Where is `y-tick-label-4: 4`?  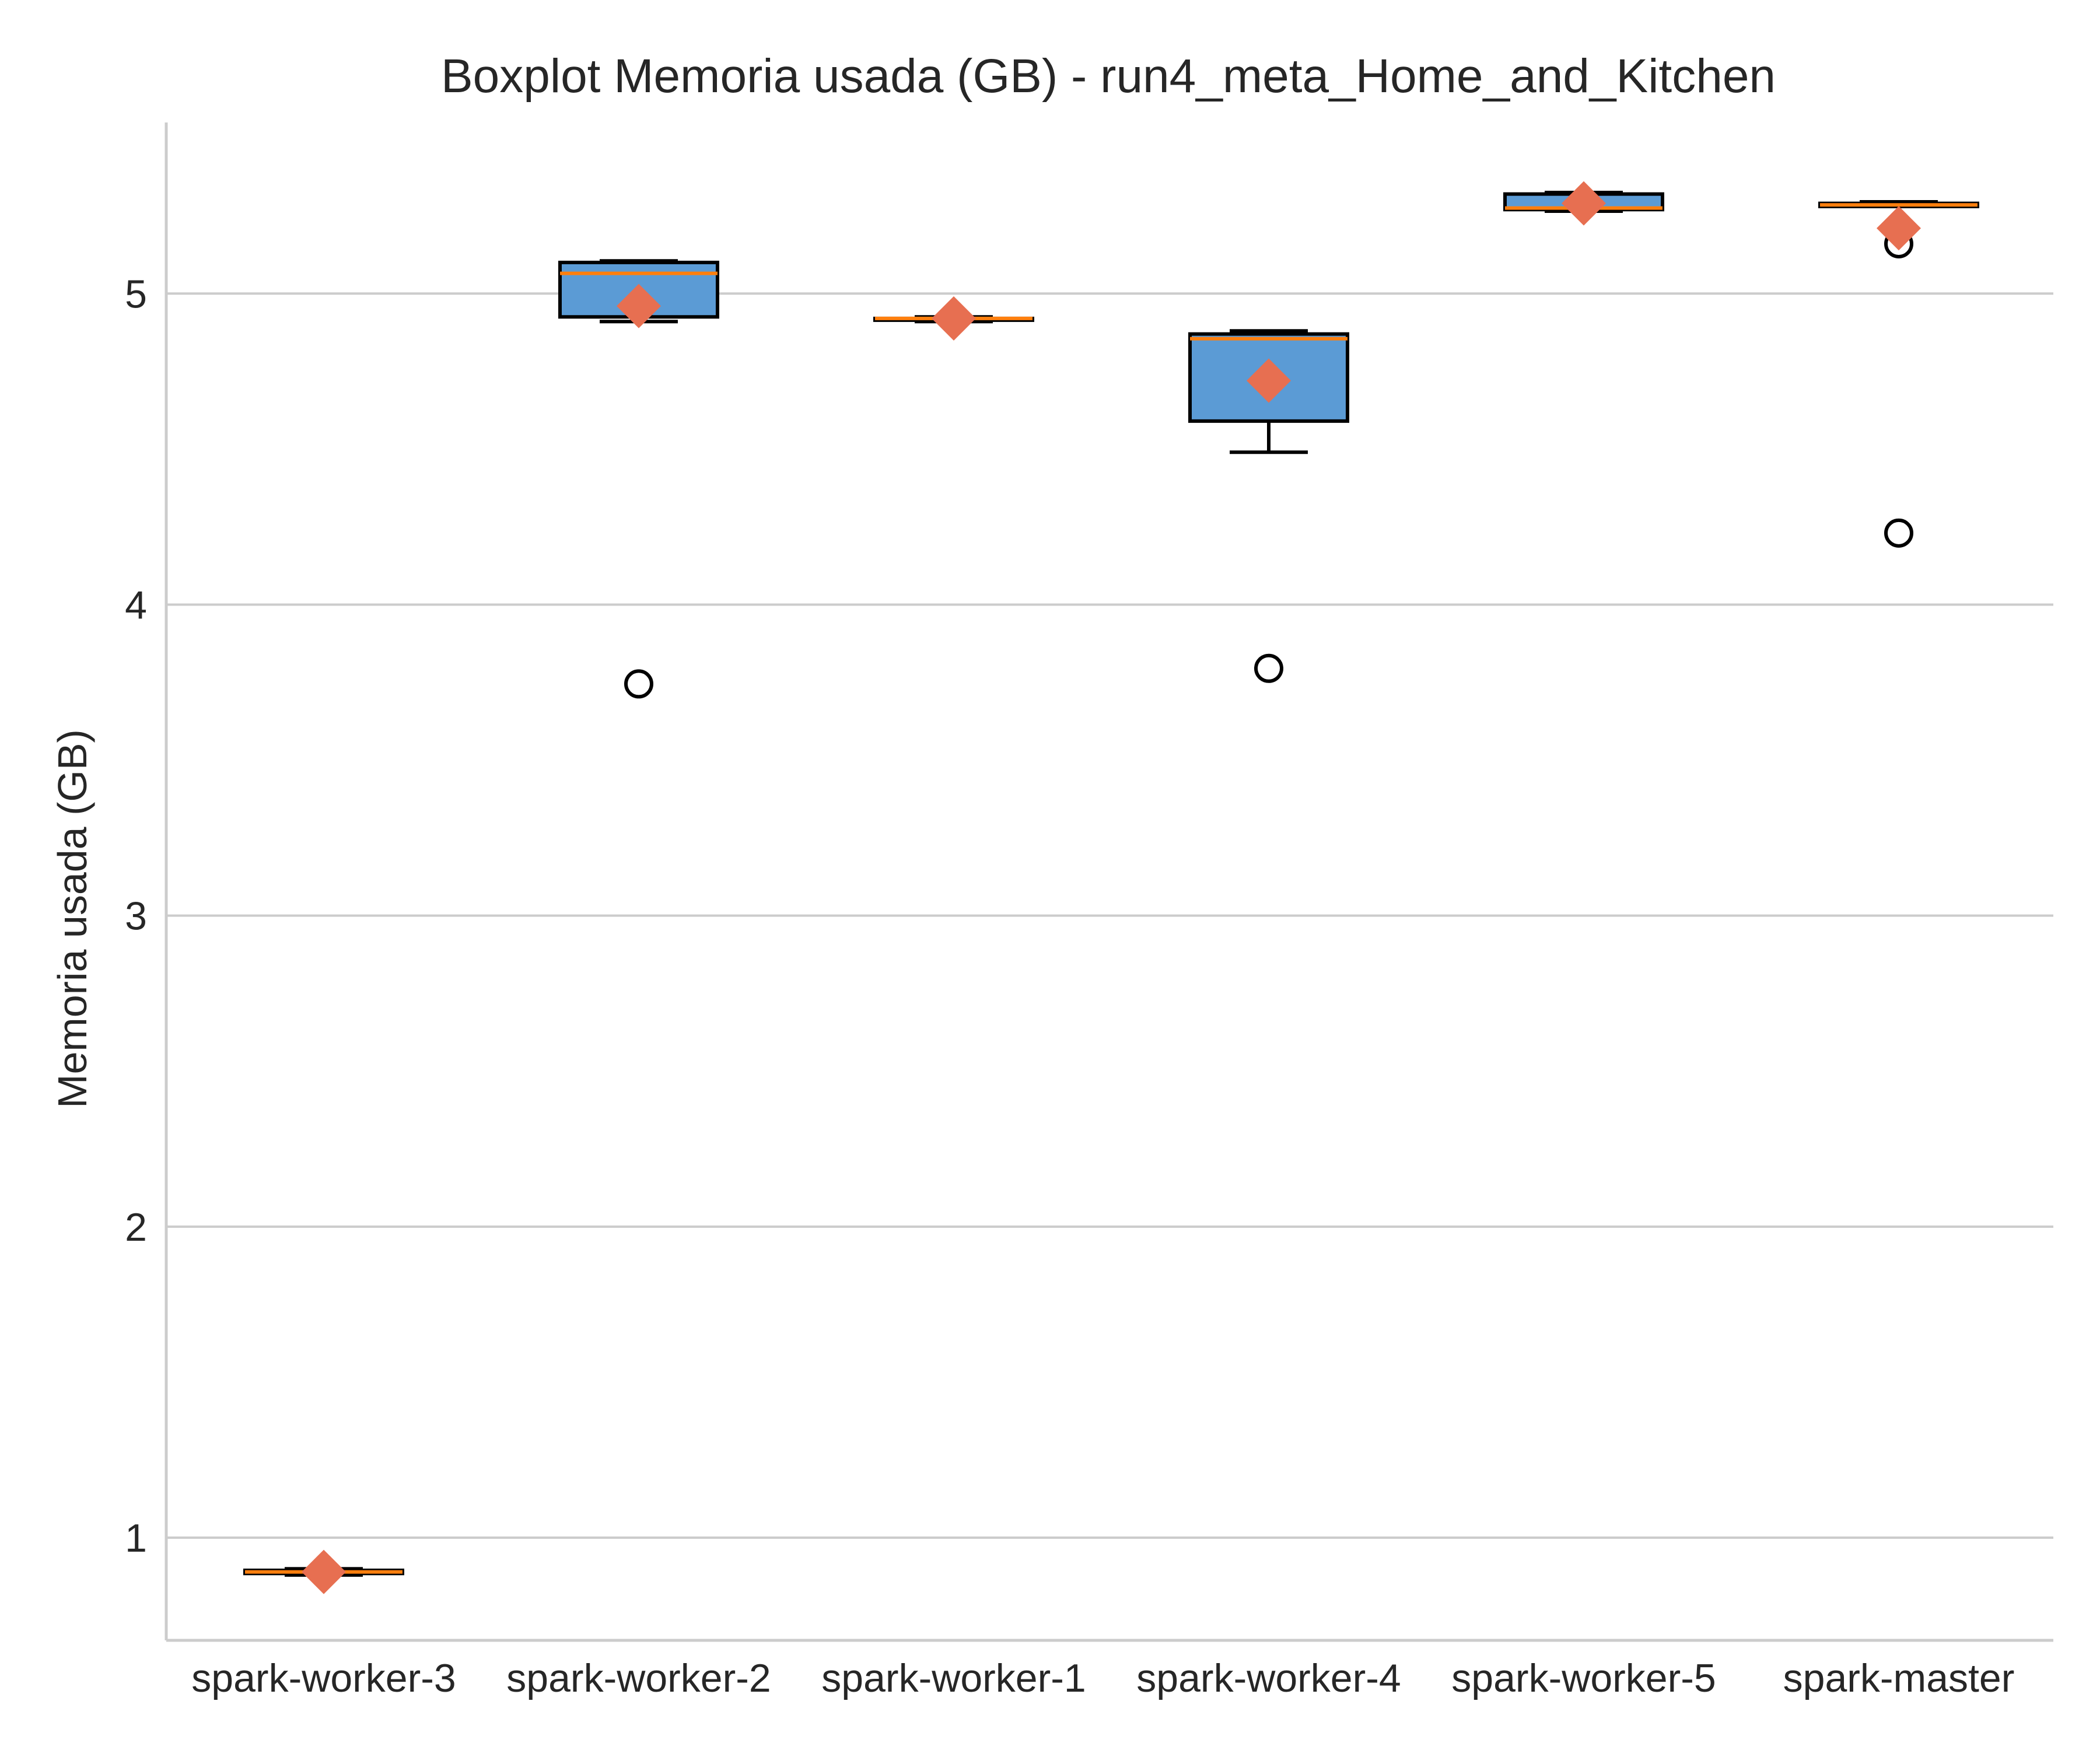 y-tick-label-4: 4 is located at coordinates (136, 605).